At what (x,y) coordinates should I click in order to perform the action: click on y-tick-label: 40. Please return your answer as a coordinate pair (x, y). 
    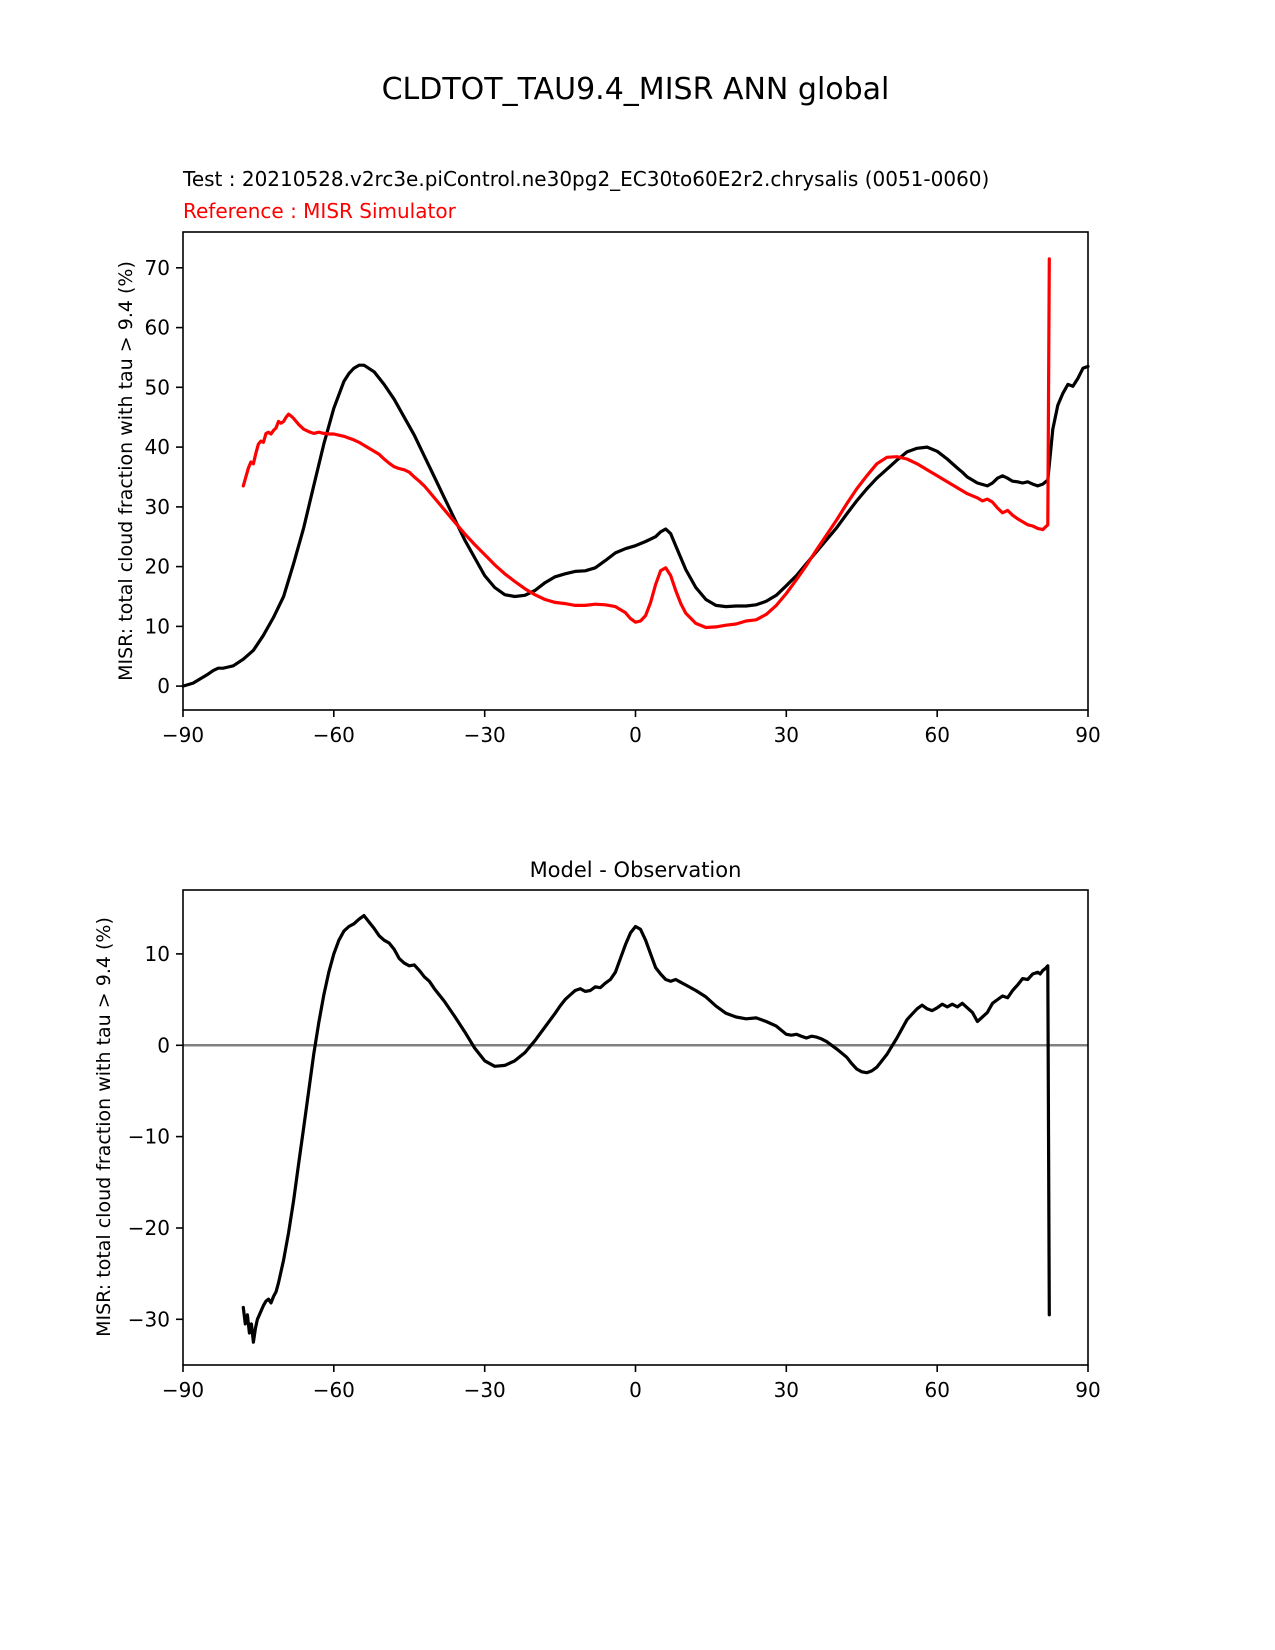
    Looking at the image, I should click on (157, 447).